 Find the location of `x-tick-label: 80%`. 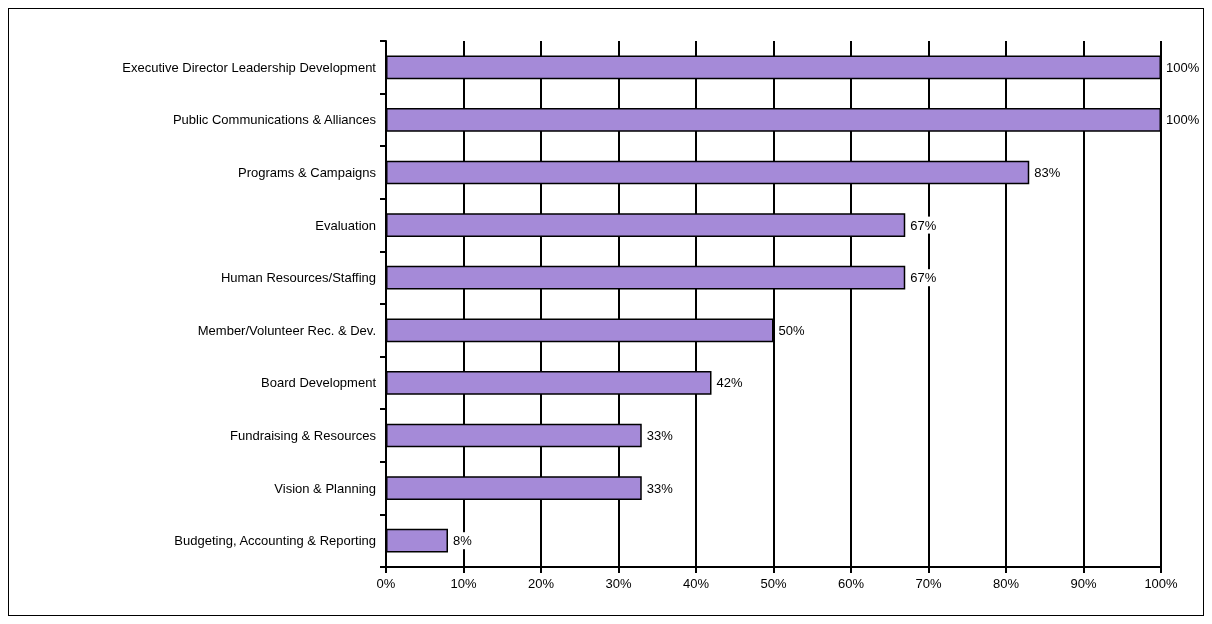

x-tick-label: 80% is located at coordinates (1006, 583).